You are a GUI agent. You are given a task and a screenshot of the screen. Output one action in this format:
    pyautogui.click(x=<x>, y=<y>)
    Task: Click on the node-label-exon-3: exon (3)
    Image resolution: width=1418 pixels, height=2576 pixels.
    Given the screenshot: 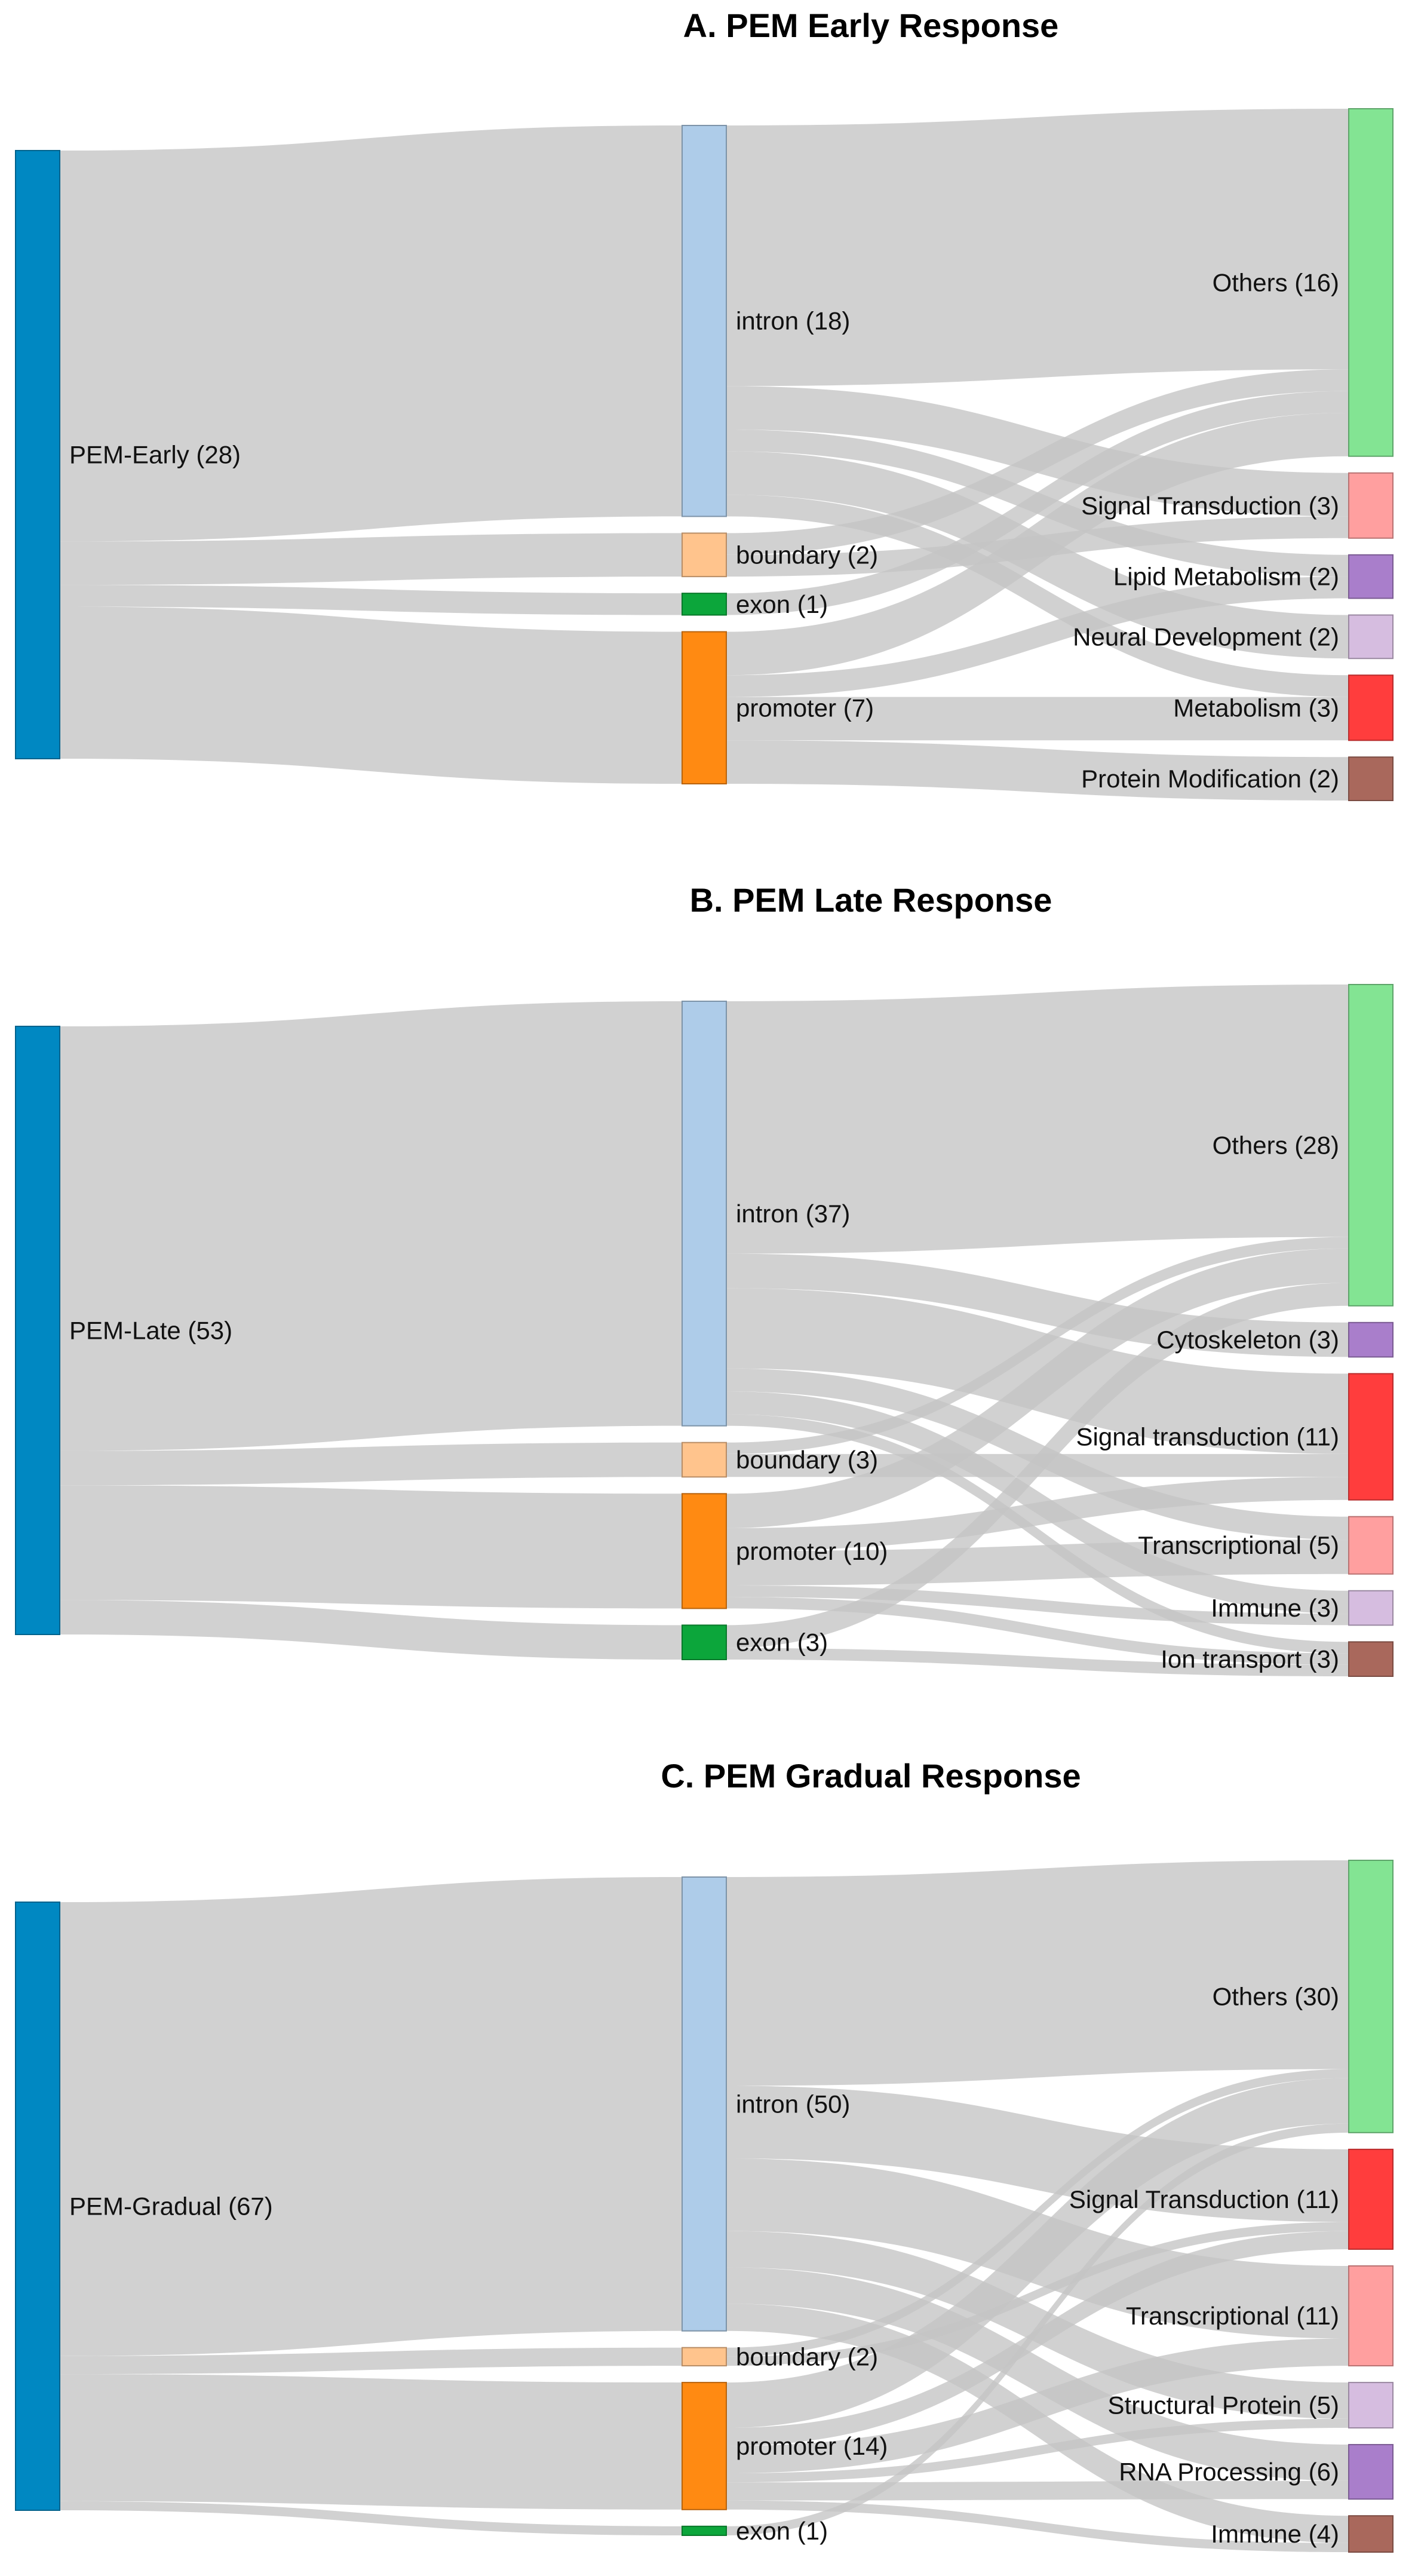 What is the action you would take?
    pyautogui.click(x=782, y=1643)
    